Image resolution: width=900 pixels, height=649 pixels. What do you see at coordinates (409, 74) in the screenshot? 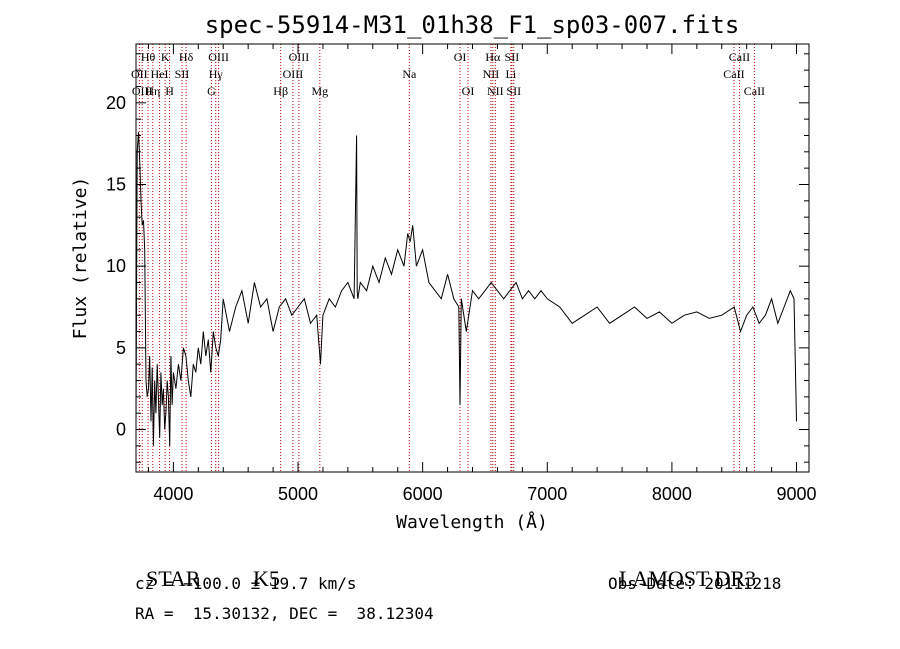
I see `spectral-line-label: Na` at bounding box center [409, 74].